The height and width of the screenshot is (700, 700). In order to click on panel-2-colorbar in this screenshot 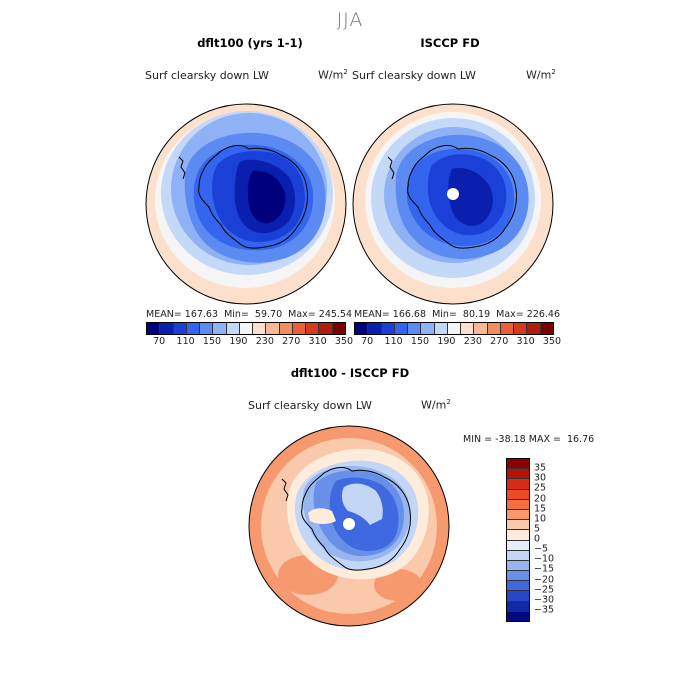, I will do `click(454, 328)`.